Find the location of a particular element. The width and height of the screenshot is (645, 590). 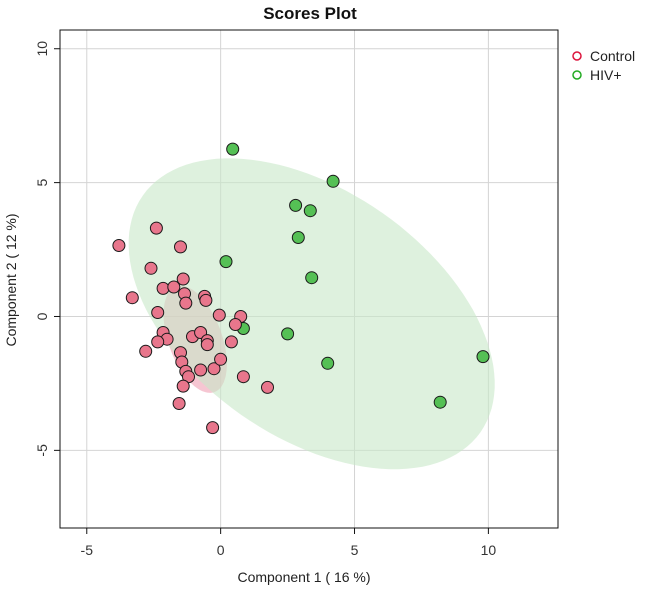

y-axis-label: Component 2 ( 12 %) is located at coordinates (11, 279).